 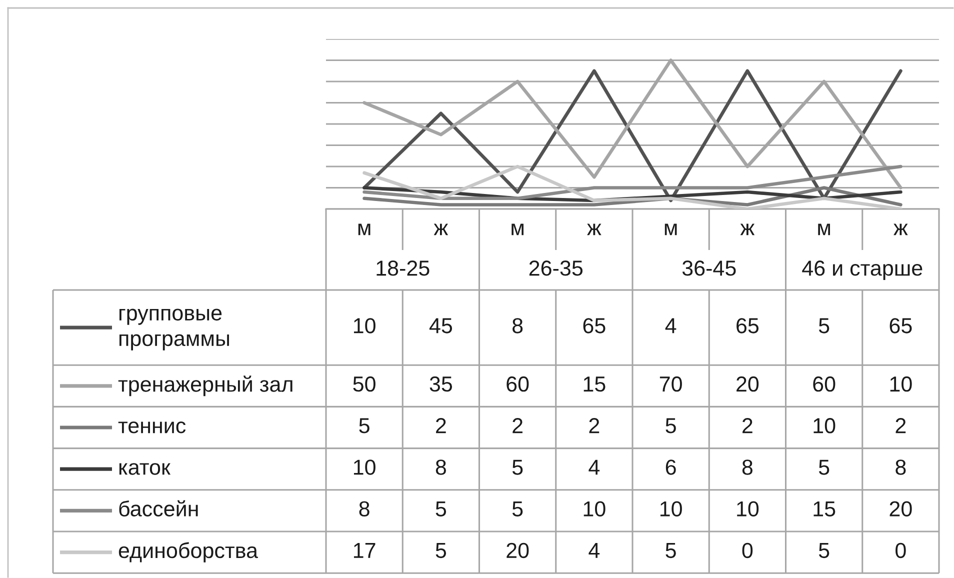 I want to click on legend-label: единоборства, so click(x=188, y=552).